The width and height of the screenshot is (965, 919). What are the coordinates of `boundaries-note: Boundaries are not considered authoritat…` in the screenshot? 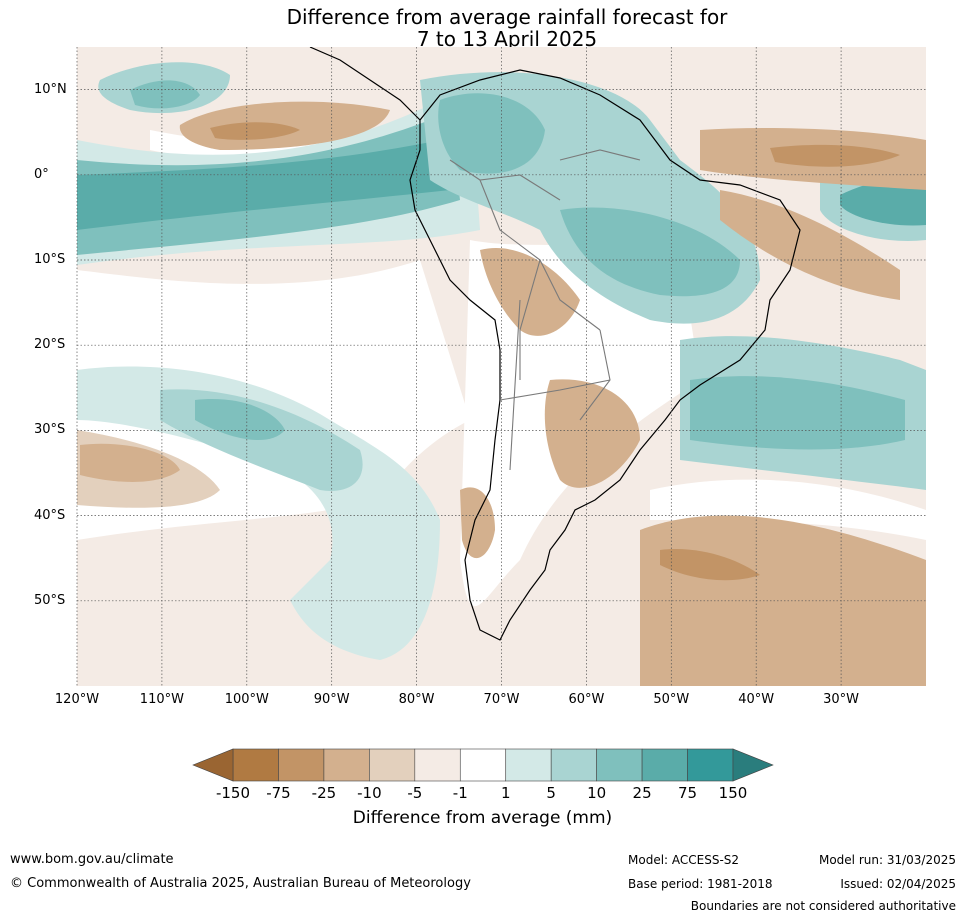 It's located at (823, 906).